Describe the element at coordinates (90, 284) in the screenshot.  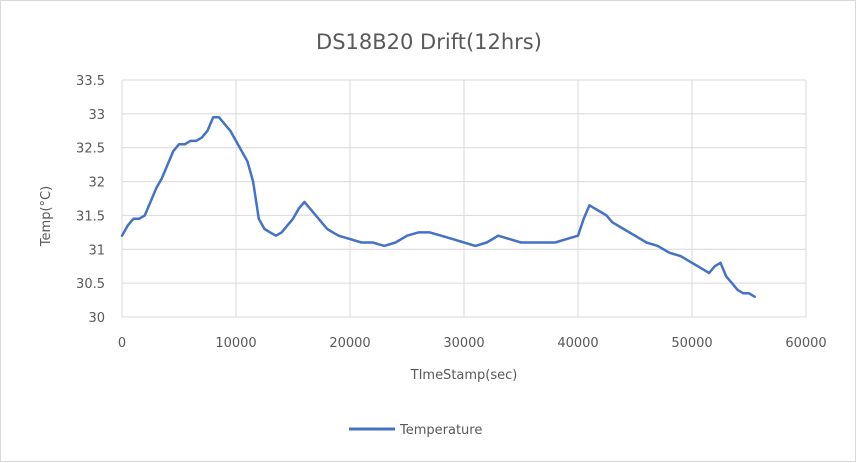
I see `y-tick-label: 30.5` at that location.